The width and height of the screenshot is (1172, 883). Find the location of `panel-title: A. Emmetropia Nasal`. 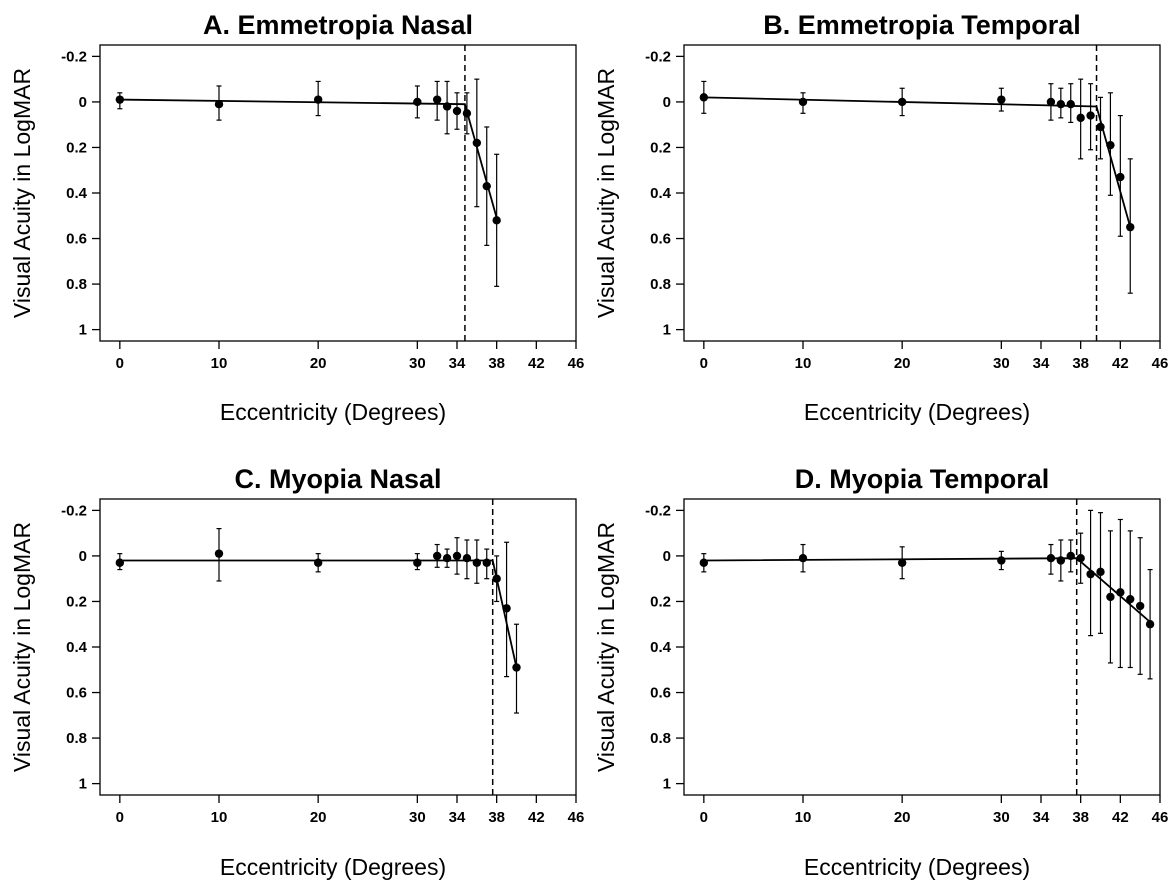

panel-title: A. Emmetropia Nasal is located at coordinates (338, 25).